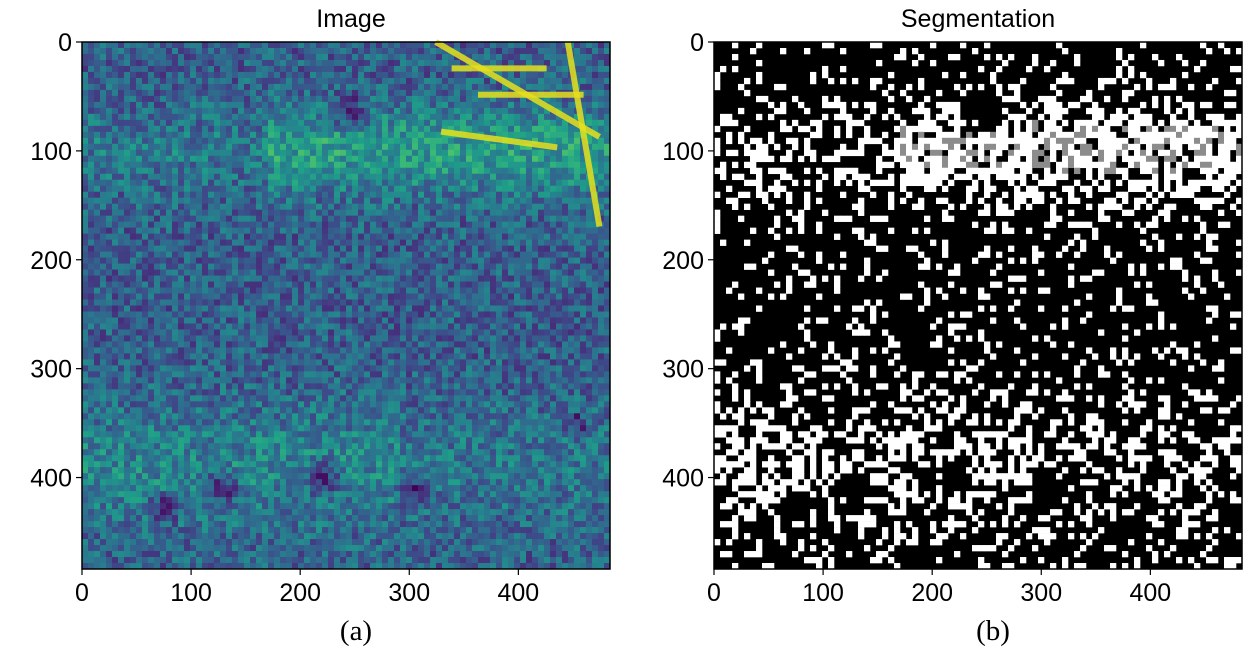  What do you see at coordinates (356, 631) in the screenshot?
I see `caption-a: (a)` at bounding box center [356, 631].